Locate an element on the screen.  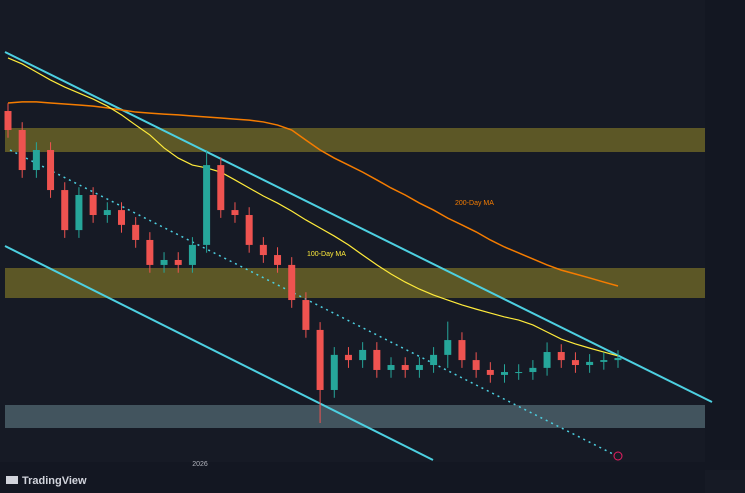
logo is located at coordinates (12, 480).